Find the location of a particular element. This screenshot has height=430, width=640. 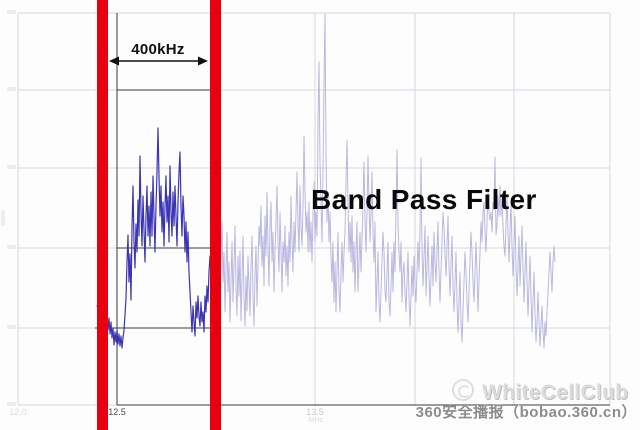

bandpass-left-bar is located at coordinates (102, 215).